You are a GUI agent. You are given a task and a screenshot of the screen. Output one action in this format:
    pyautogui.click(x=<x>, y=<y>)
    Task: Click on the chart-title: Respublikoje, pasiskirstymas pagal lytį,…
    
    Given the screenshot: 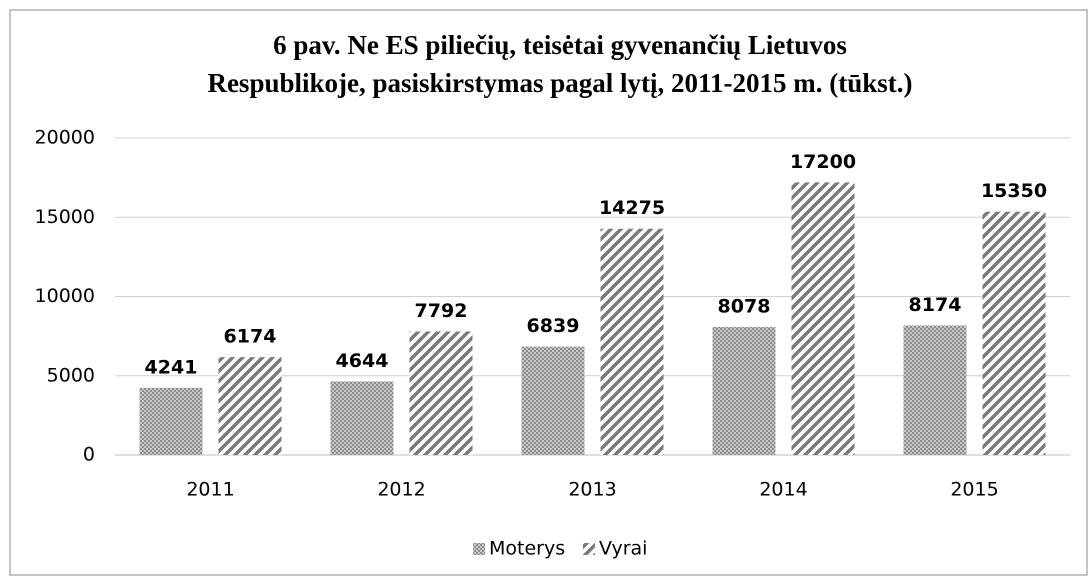 What is the action you would take?
    pyautogui.click(x=559, y=83)
    